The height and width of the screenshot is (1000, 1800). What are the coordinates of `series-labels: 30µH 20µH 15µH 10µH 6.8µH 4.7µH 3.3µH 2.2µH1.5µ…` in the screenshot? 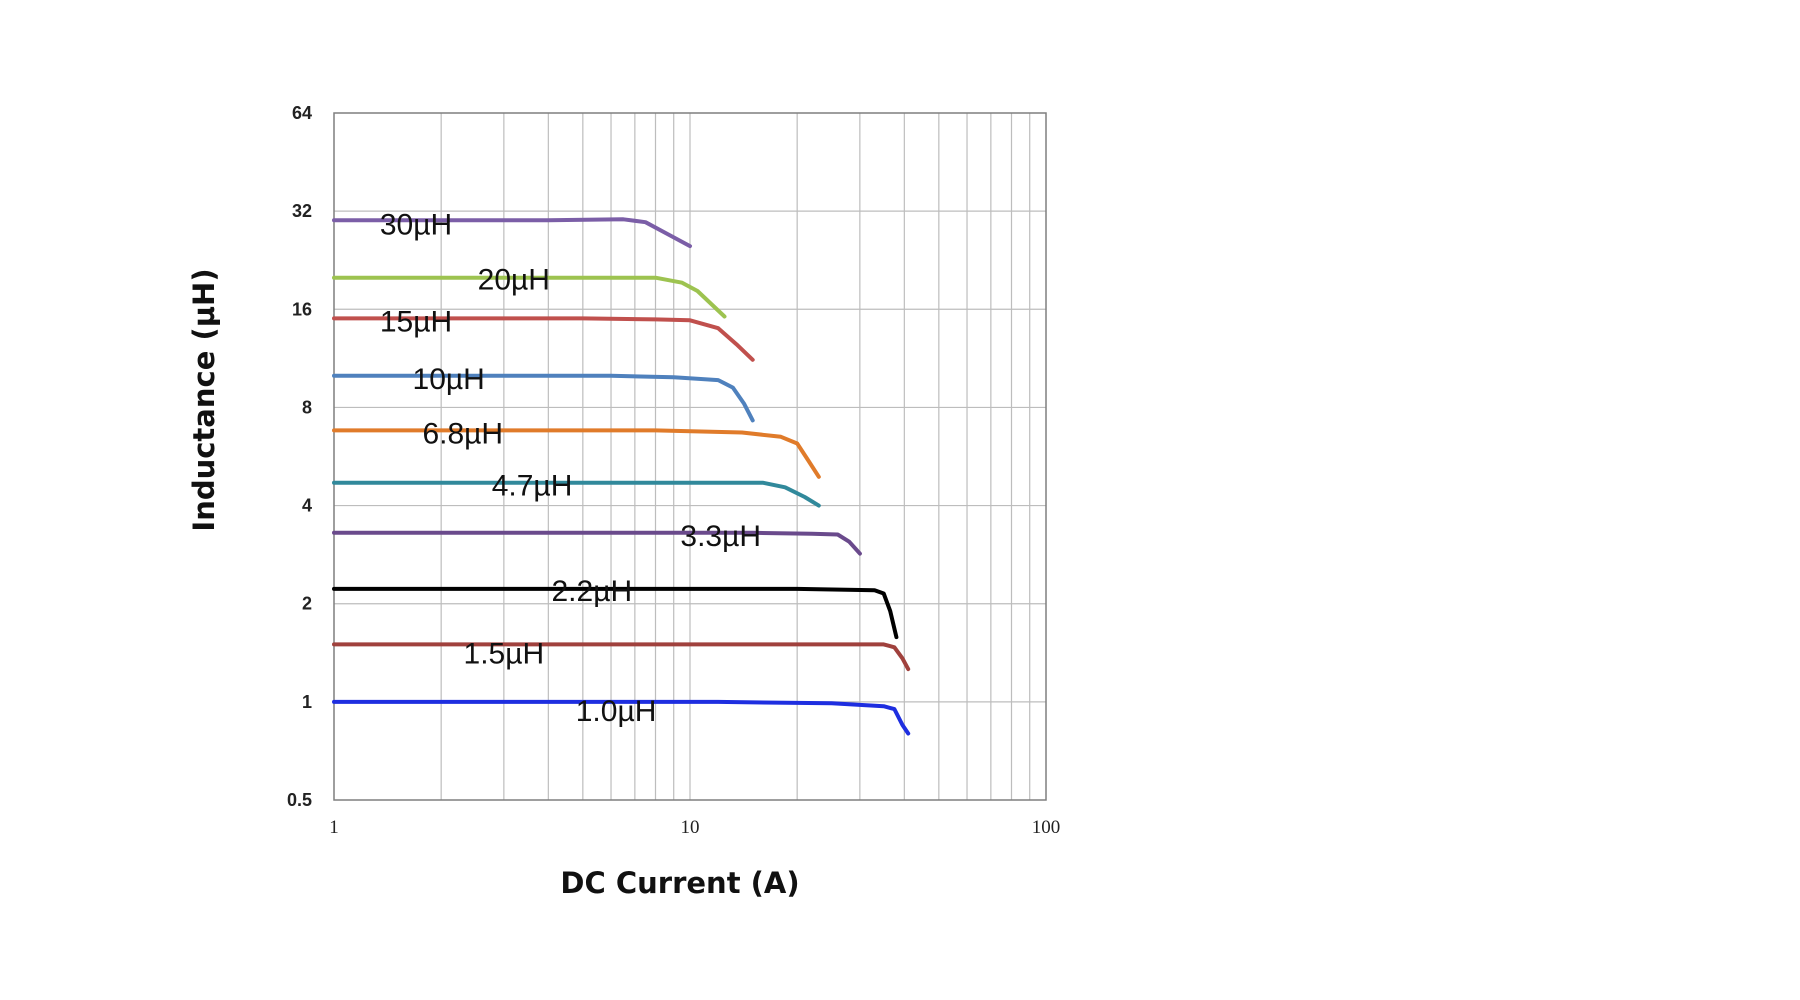 It's located at (570, 468).